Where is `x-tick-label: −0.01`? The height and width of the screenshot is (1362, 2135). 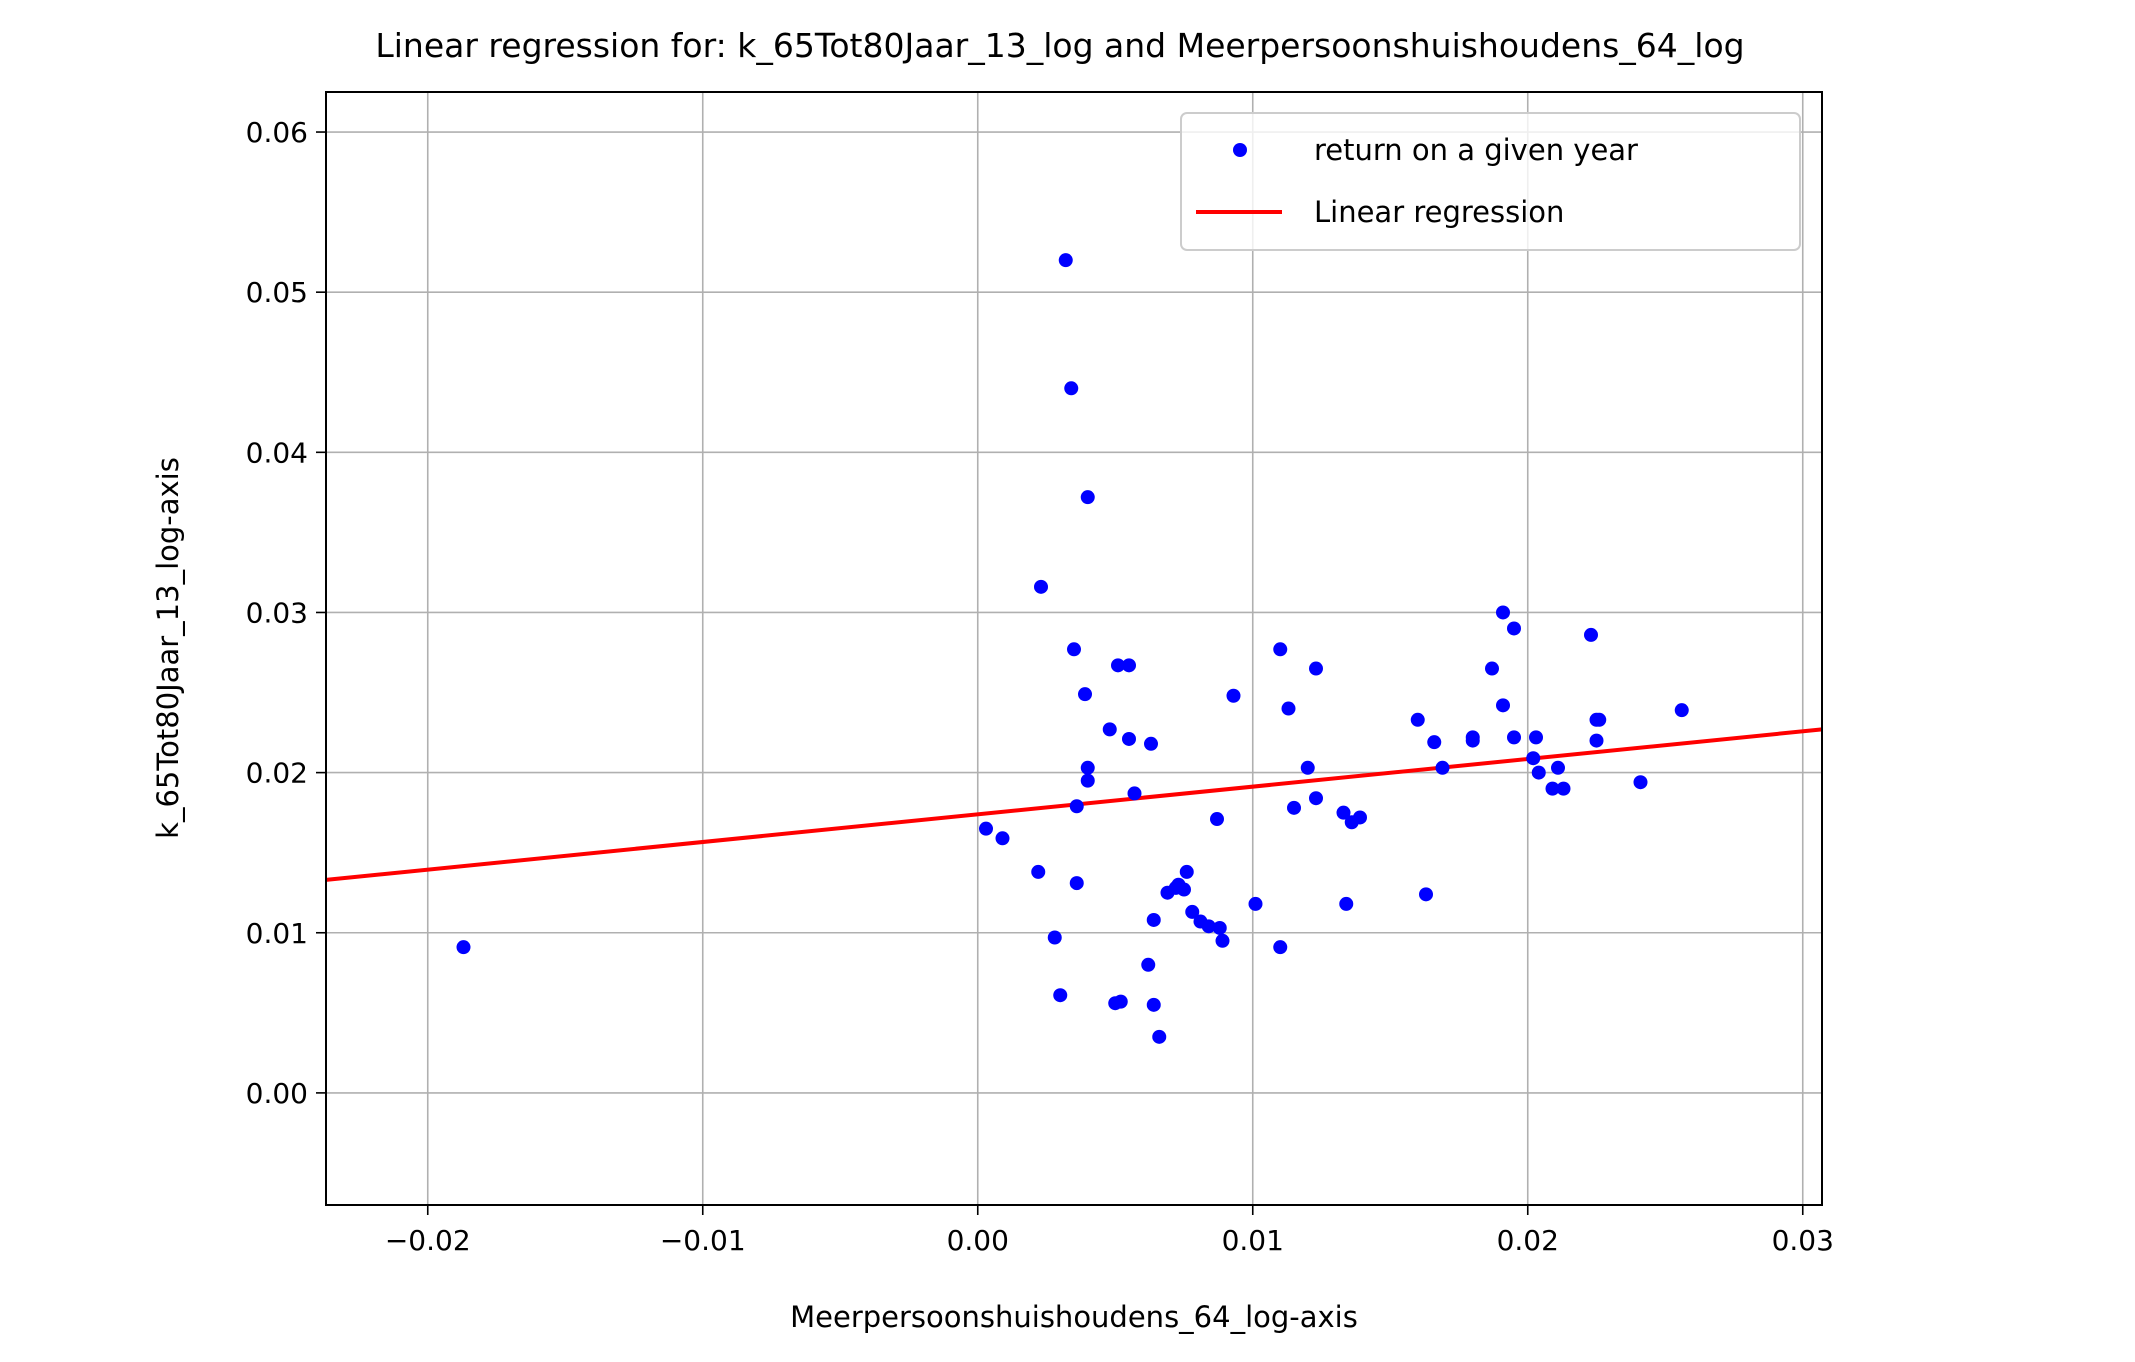
x-tick-label: −0.01 is located at coordinates (703, 1240).